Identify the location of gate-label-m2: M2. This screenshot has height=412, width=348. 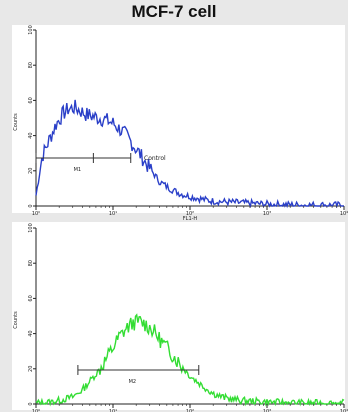
(133, 382).